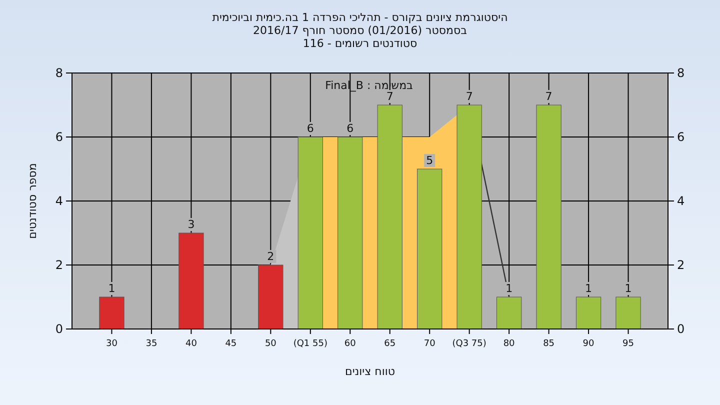 This screenshot has height=405, width=720. What do you see at coordinates (350, 344) in the screenshot?
I see `x-tick-label: 60` at bounding box center [350, 344].